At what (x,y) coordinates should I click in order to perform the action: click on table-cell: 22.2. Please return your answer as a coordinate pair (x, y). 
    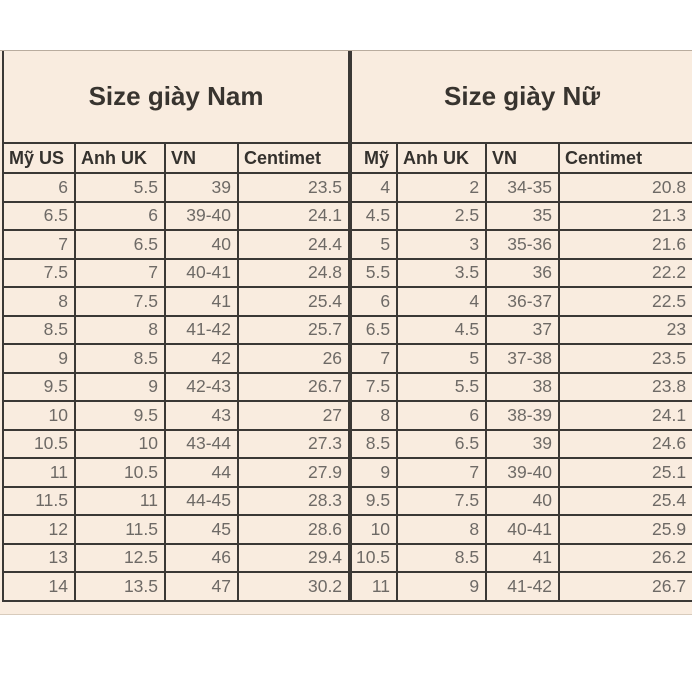
    Looking at the image, I should click on (625, 272).